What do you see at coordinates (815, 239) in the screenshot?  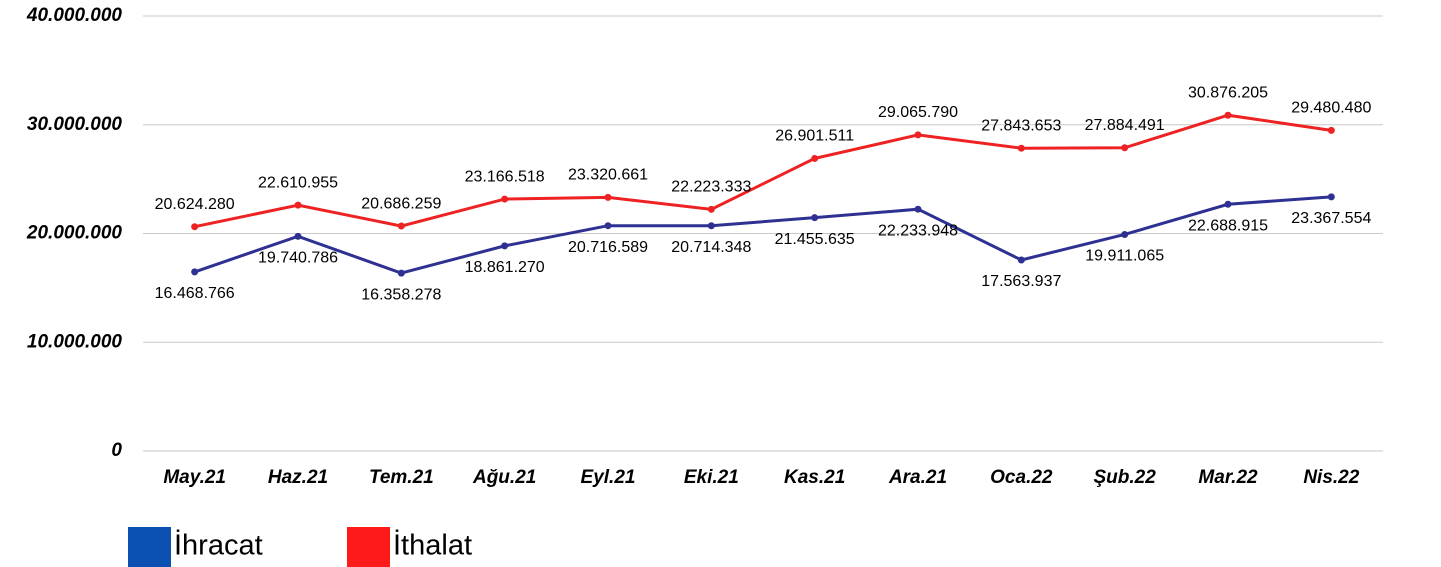 I see `data-label: 21.455.635` at bounding box center [815, 239].